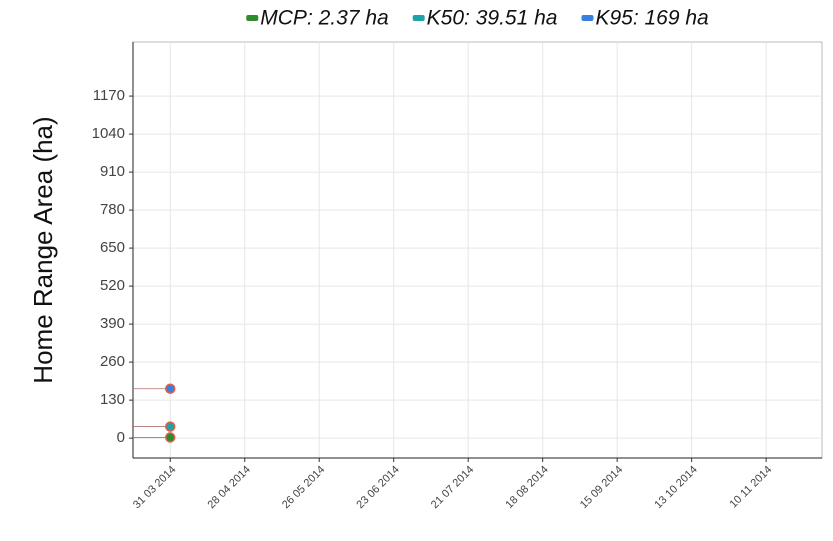 This screenshot has height=541, width=833. I want to click on y-tick-label: 390, so click(112, 323).